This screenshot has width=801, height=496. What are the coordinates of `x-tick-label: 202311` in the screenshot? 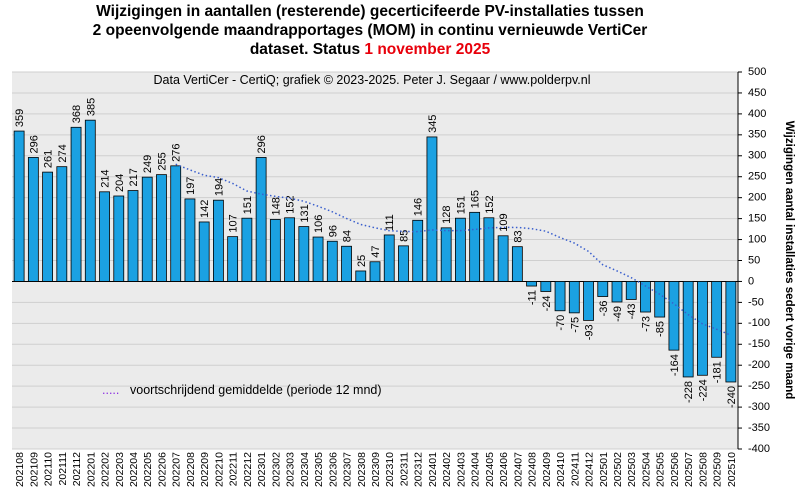 It's located at (404, 469).